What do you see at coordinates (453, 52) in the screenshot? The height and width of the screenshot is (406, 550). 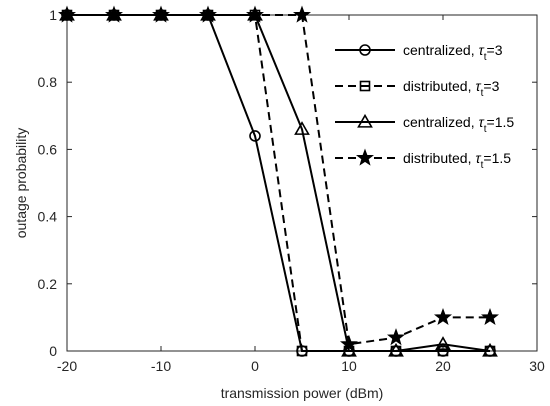 I see `legend-label: centralized, τt=3` at bounding box center [453, 52].